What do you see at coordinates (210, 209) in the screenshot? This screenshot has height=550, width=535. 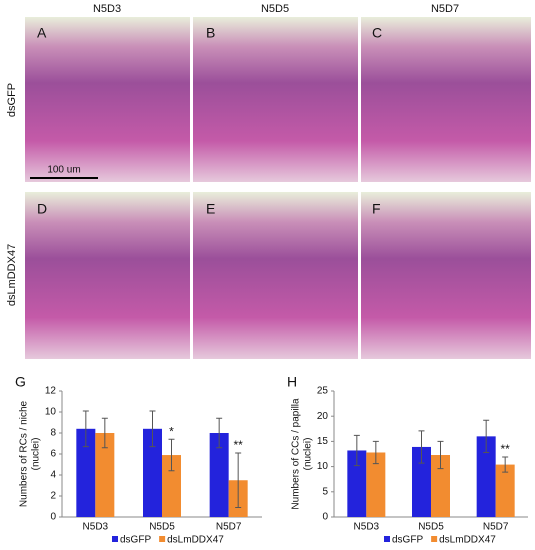 I see `panel-label: E` at bounding box center [210, 209].